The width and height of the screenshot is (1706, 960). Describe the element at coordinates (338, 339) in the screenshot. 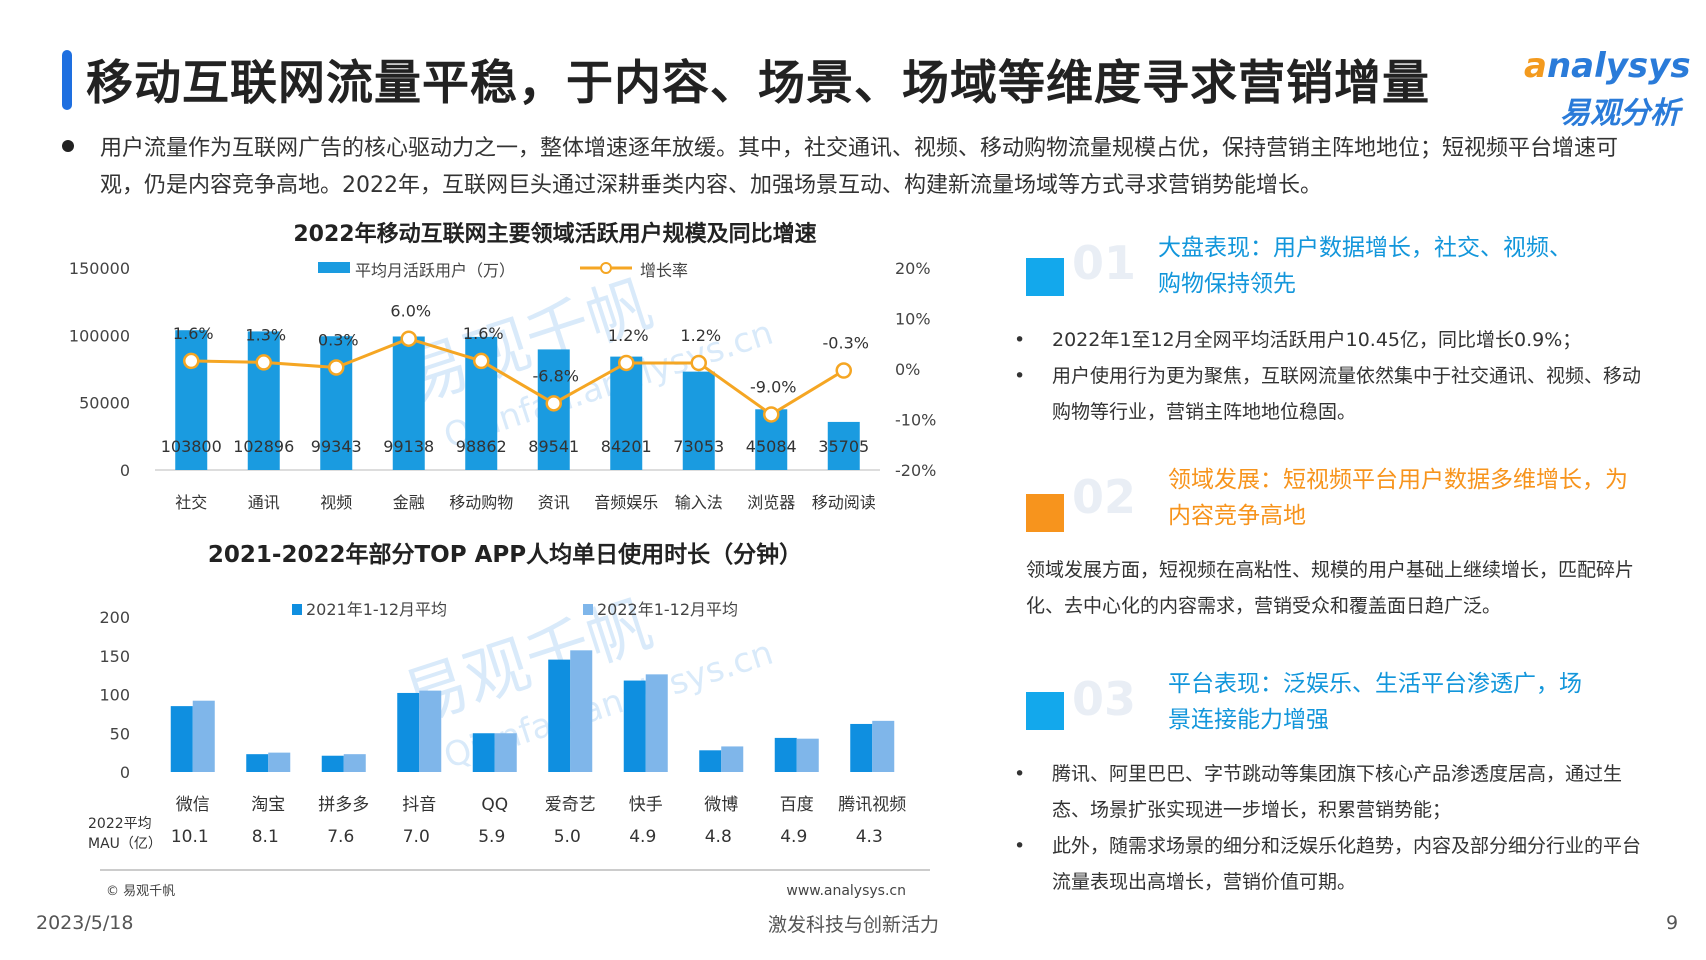

I see `growth-value-label: 0.3%` at that location.